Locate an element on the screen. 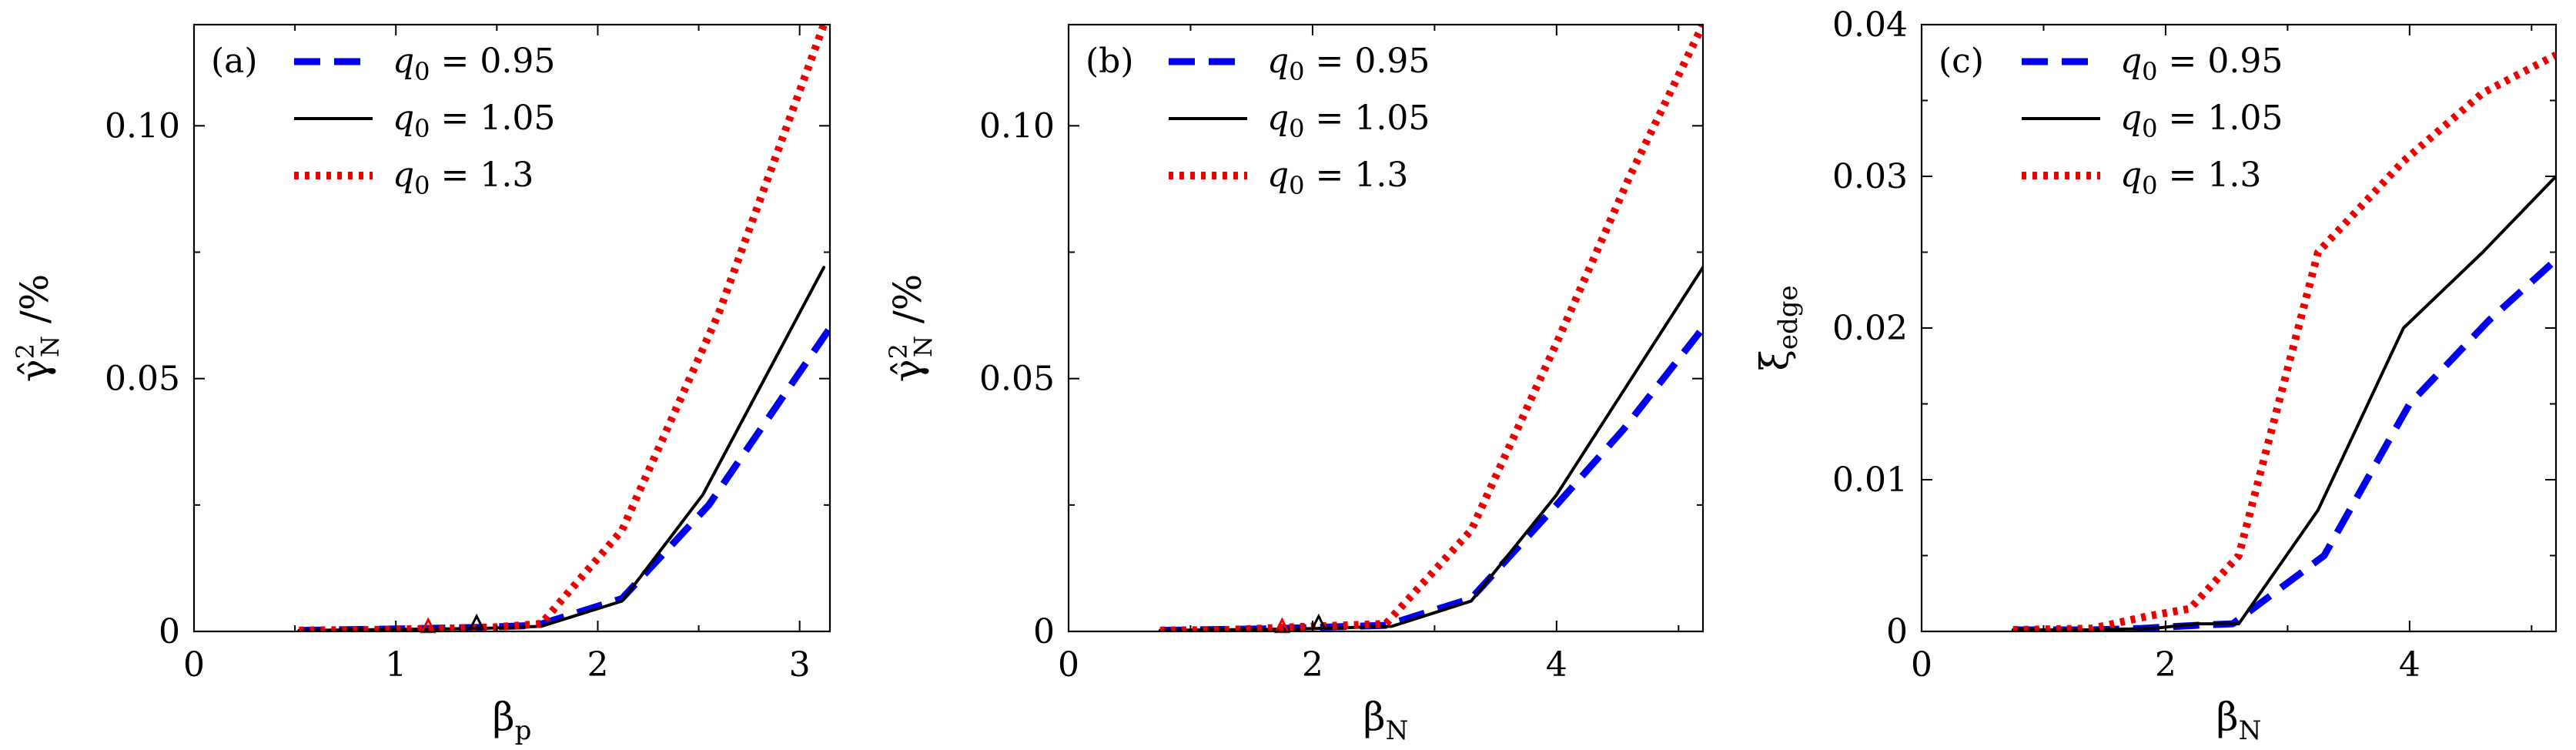 The image size is (2576, 750). x-axis-label: βp is located at coordinates (512, 720).